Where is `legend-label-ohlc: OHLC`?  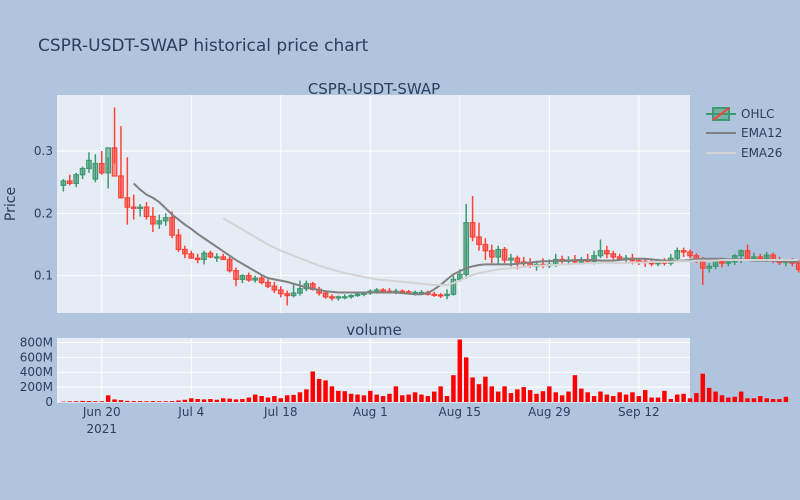 legend-label-ohlc: OHLC is located at coordinates (758, 114).